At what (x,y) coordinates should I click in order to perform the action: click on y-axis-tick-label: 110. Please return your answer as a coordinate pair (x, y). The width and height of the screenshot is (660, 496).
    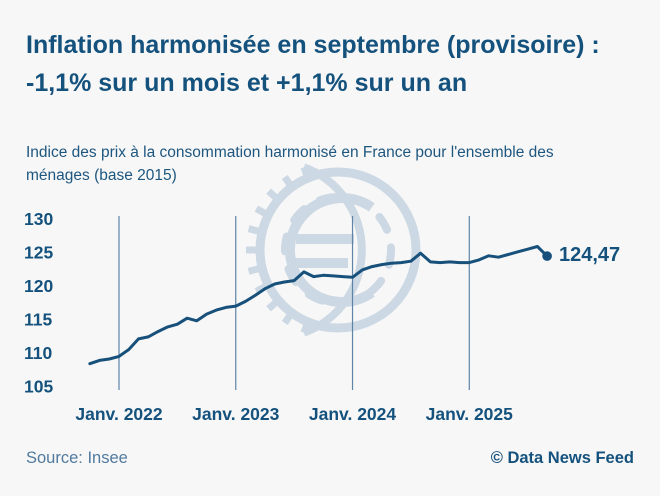
    Looking at the image, I should click on (38, 353).